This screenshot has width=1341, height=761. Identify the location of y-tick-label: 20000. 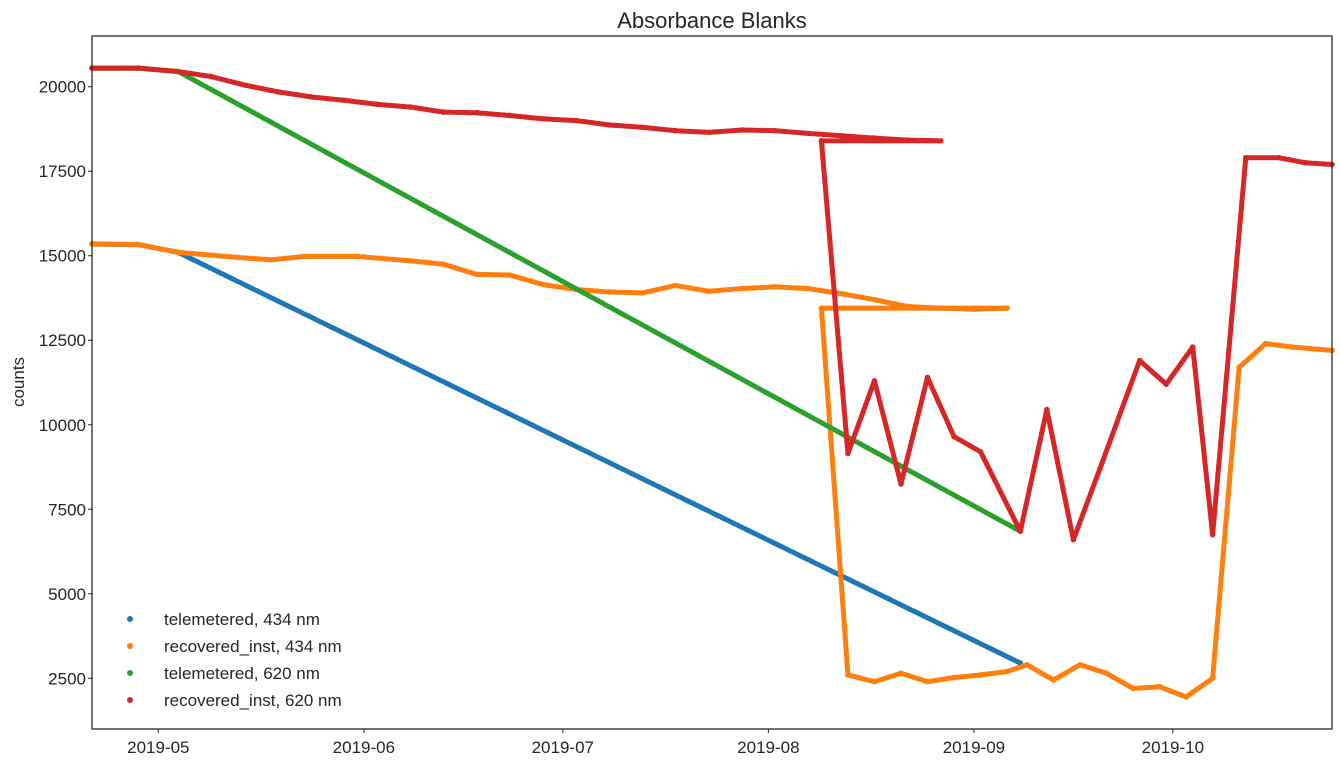
(62, 87).